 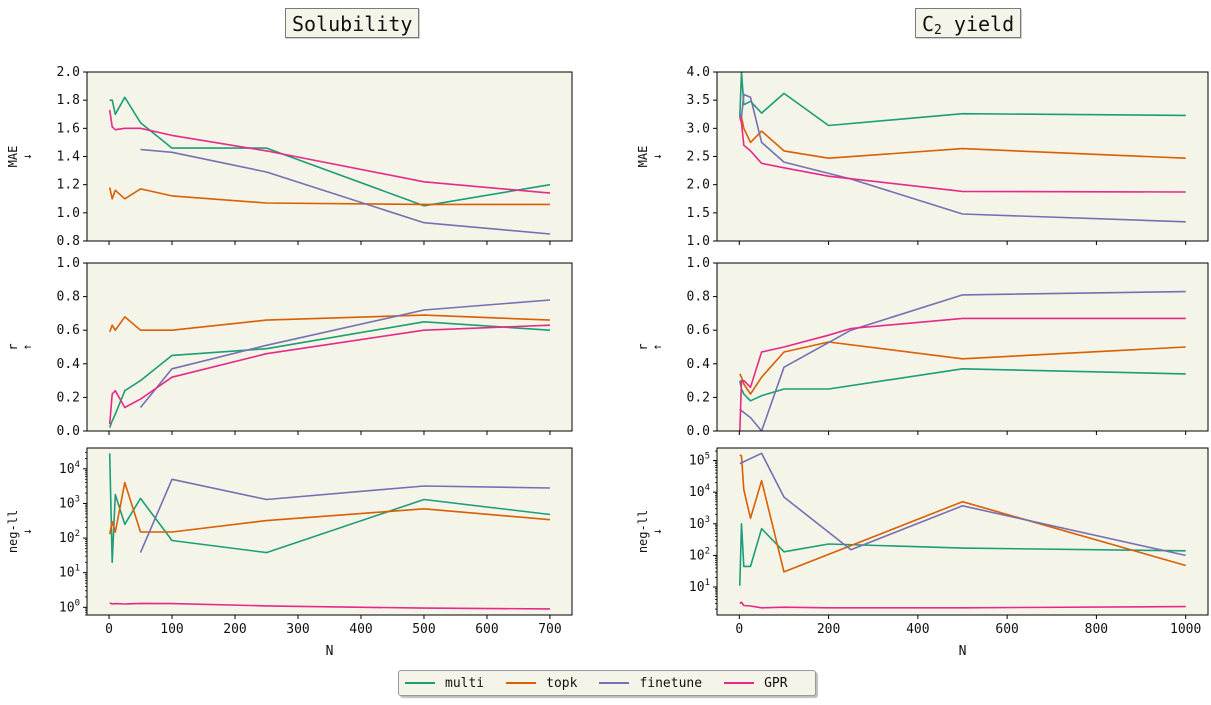 What do you see at coordinates (13, 346) in the screenshot?
I see `y-axis-label-text: r` at bounding box center [13, 346].